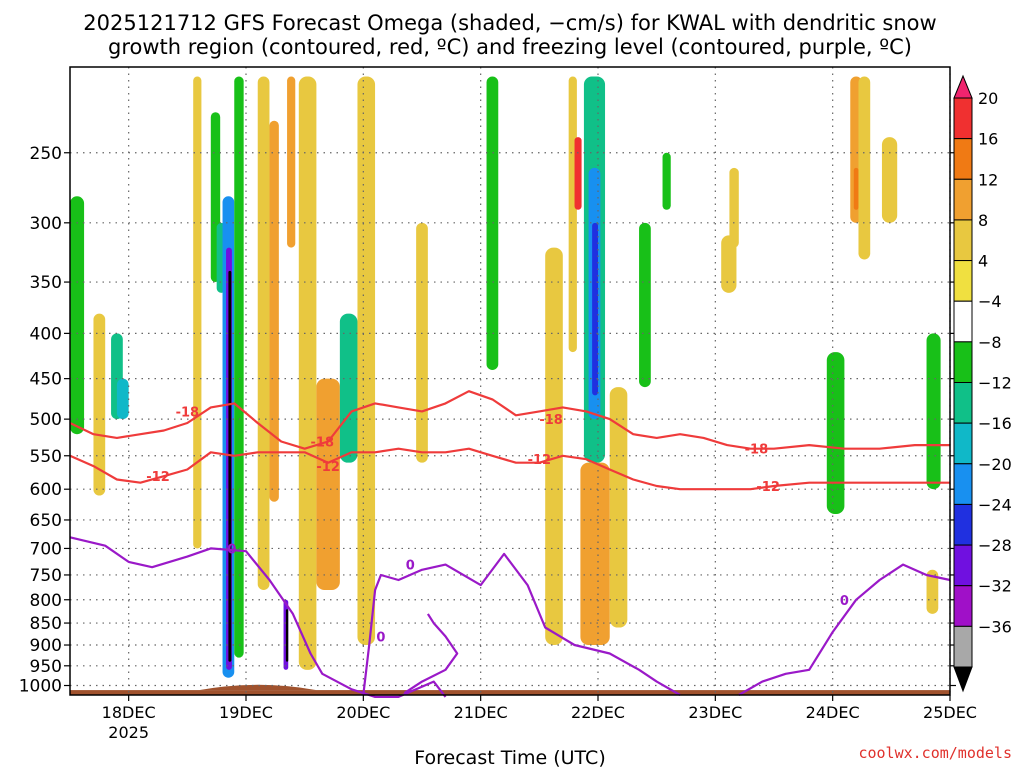  I want to click on contour-label--18C-3: -18, so click(757, 450).